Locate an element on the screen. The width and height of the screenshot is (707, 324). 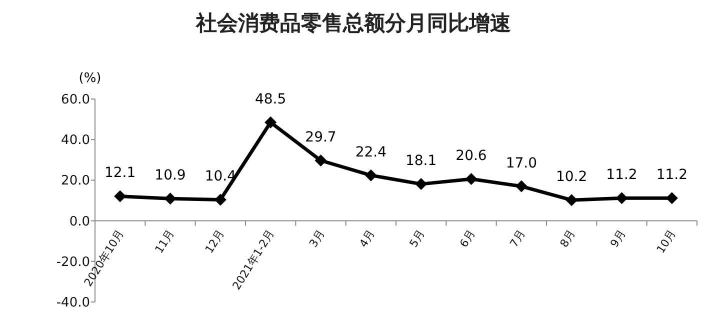
y-tick-label: 20.0 is located at coordinates (75, 181).